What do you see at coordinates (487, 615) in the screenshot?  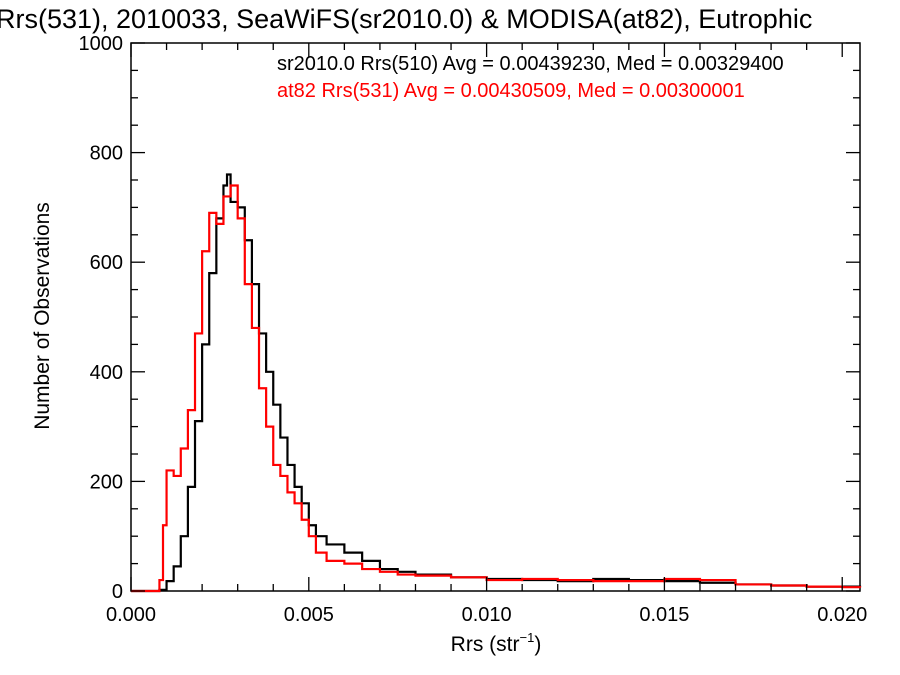 I see `x-tick-label: 0.010` at bounding box center [487, 615].